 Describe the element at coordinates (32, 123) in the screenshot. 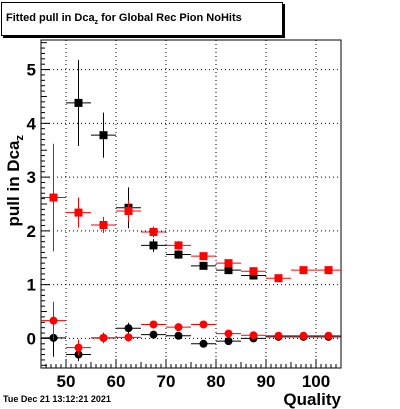

I see `y-tick-label: 4` at that location.